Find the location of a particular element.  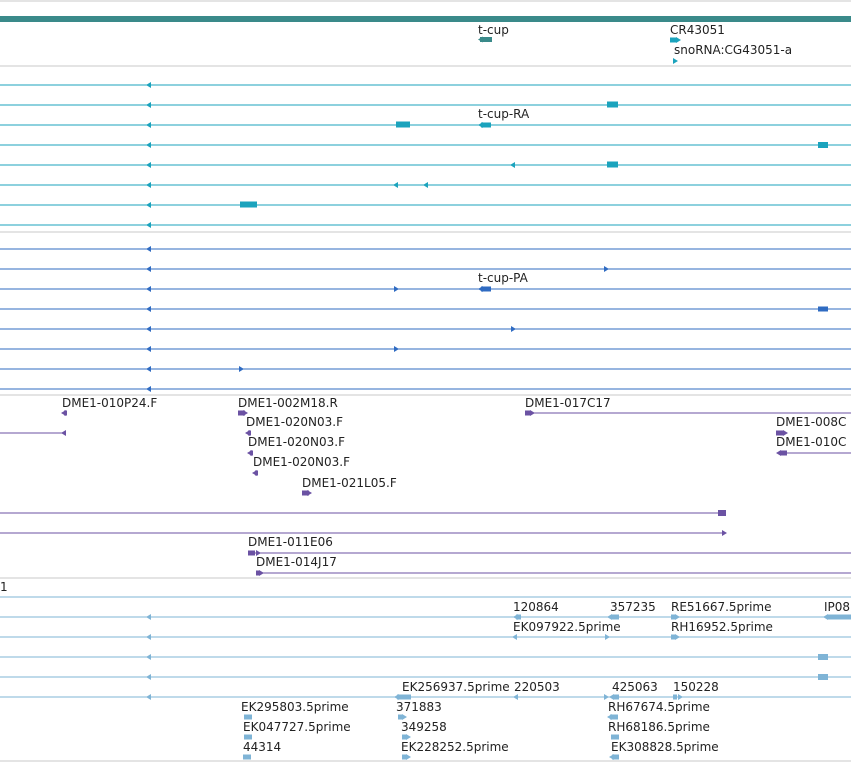

feature-label: EK295803.5prime is located at coordinates (295, 707).